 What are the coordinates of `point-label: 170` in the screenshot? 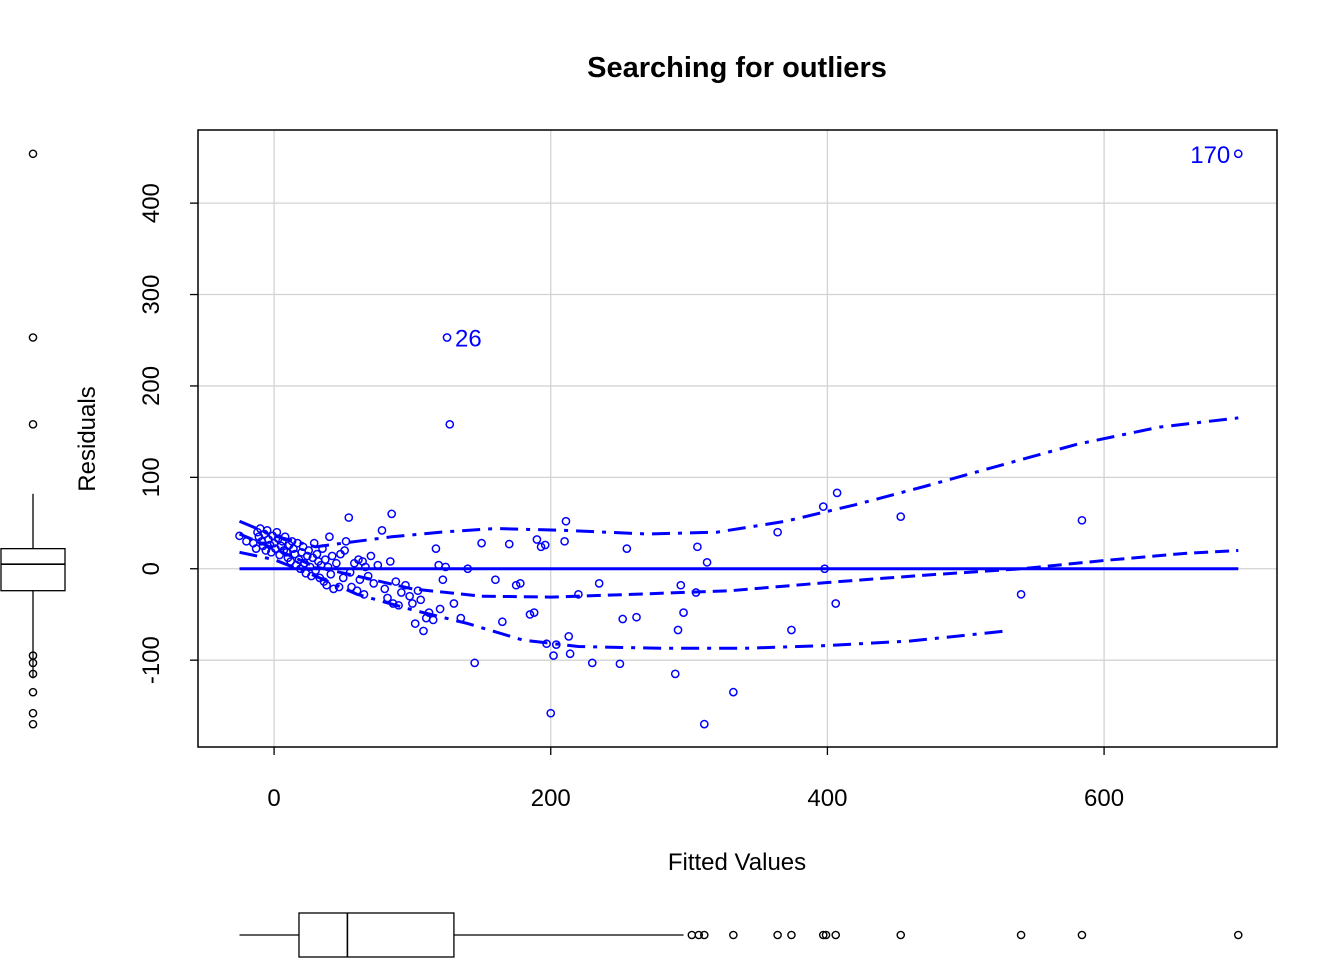 It's located at (1210, 155).